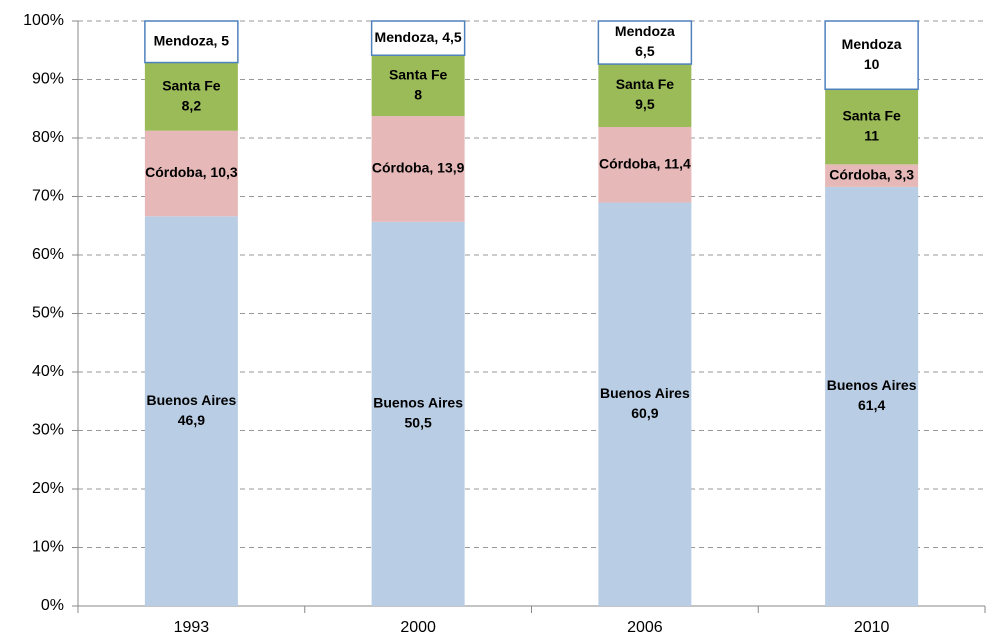  I want to click on y-tick-label: 100%, so click(43, 20).